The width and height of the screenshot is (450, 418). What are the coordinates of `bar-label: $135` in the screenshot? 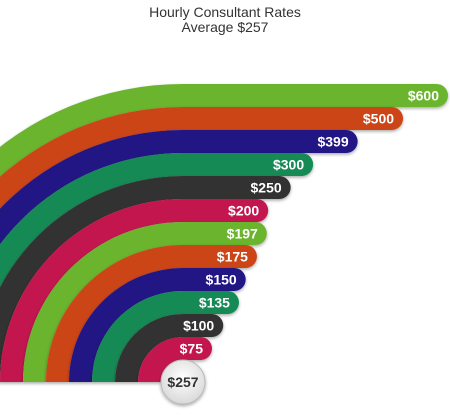 It's located at (214, 303).